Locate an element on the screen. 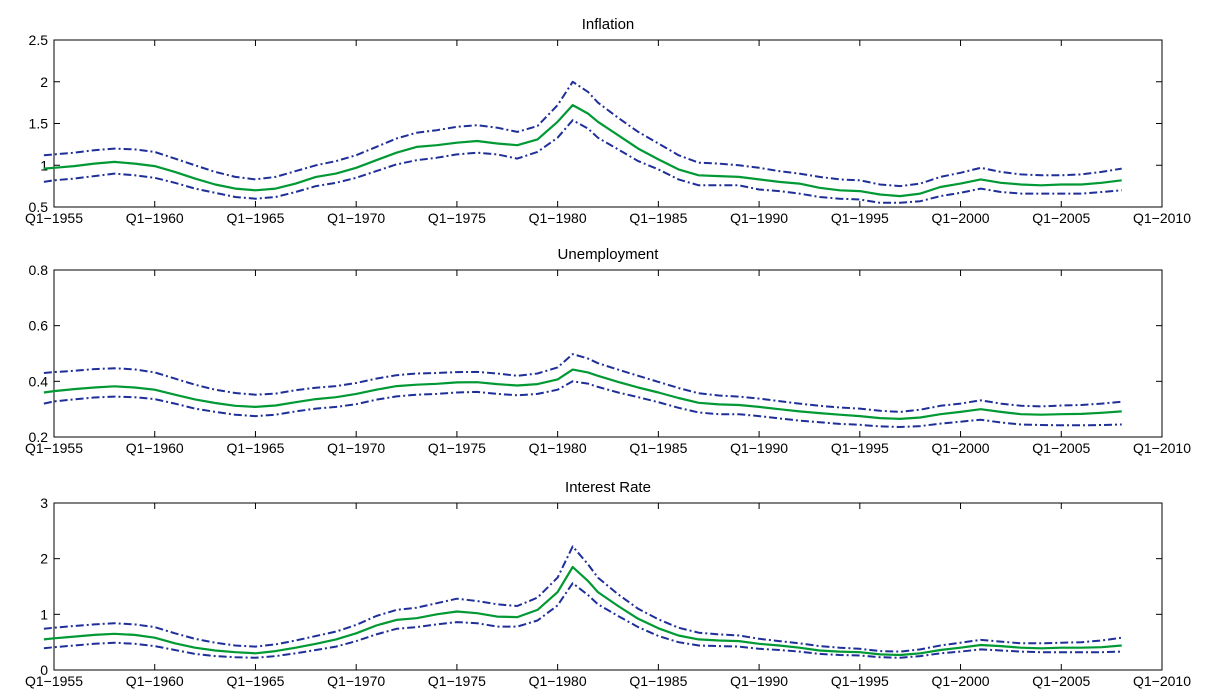 This screenshot has width=1208, height=693. y-tick-label: 0.4 is located at coordinates (39, 381).